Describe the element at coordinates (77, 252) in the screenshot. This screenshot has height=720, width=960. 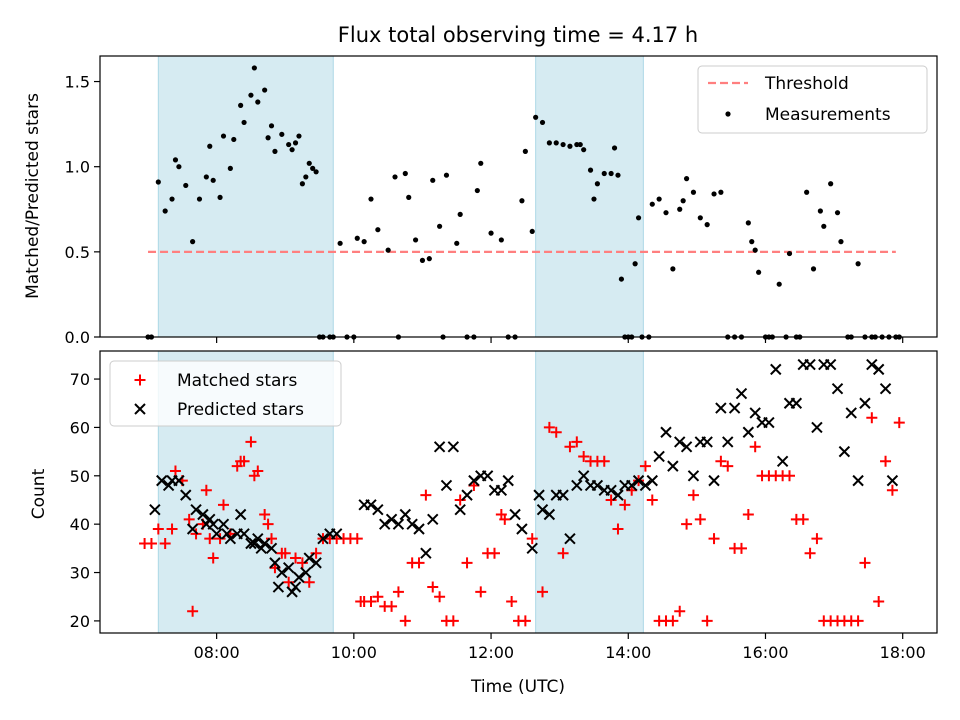
I see `top-y-tick-label: 0.5` at that location.